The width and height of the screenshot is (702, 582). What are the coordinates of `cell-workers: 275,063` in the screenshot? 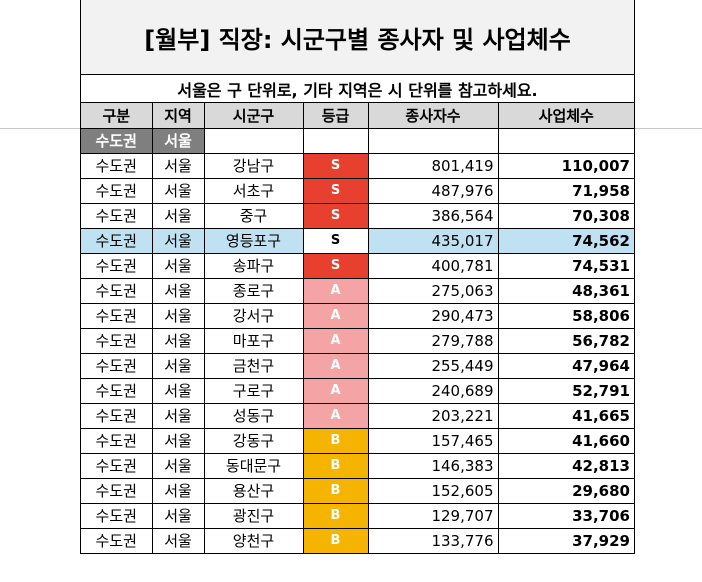 It's located at (433, 290).